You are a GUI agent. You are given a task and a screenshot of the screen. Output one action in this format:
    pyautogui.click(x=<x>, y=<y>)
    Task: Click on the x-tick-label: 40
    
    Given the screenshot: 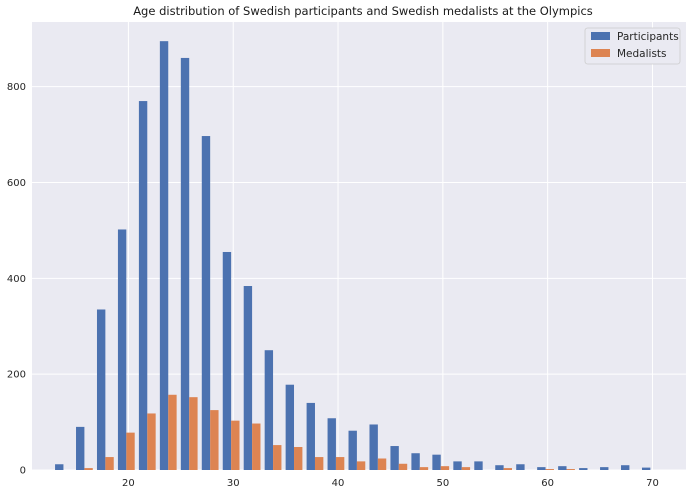 What is the action you would take?
    pyautogui.click(x=338, y=483)
    